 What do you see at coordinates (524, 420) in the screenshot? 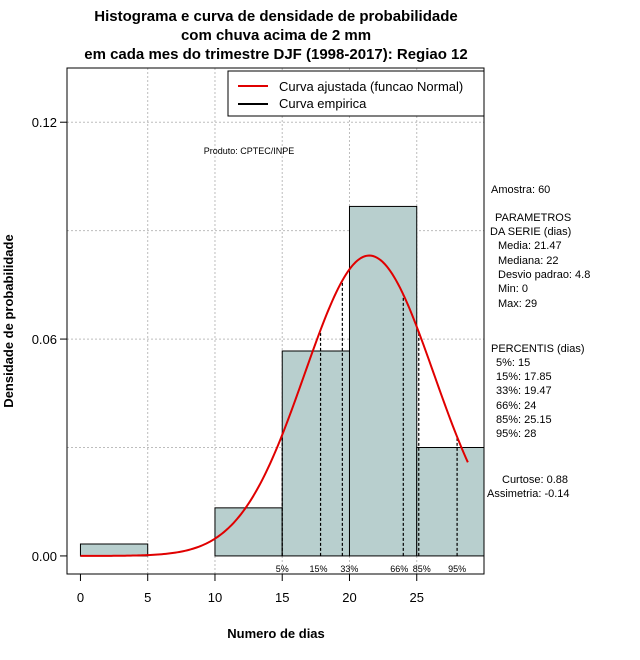
I see `percentile-85: 85%: 25.15` at bounding box center [524, 420].